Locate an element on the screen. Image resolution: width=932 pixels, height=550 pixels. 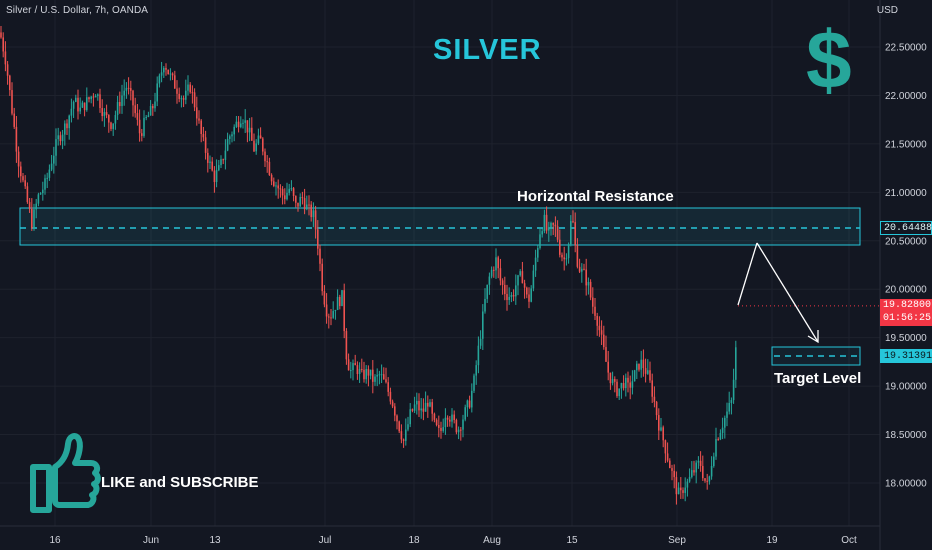
time-tick-label: Jul is located at coordinates (325, 540).